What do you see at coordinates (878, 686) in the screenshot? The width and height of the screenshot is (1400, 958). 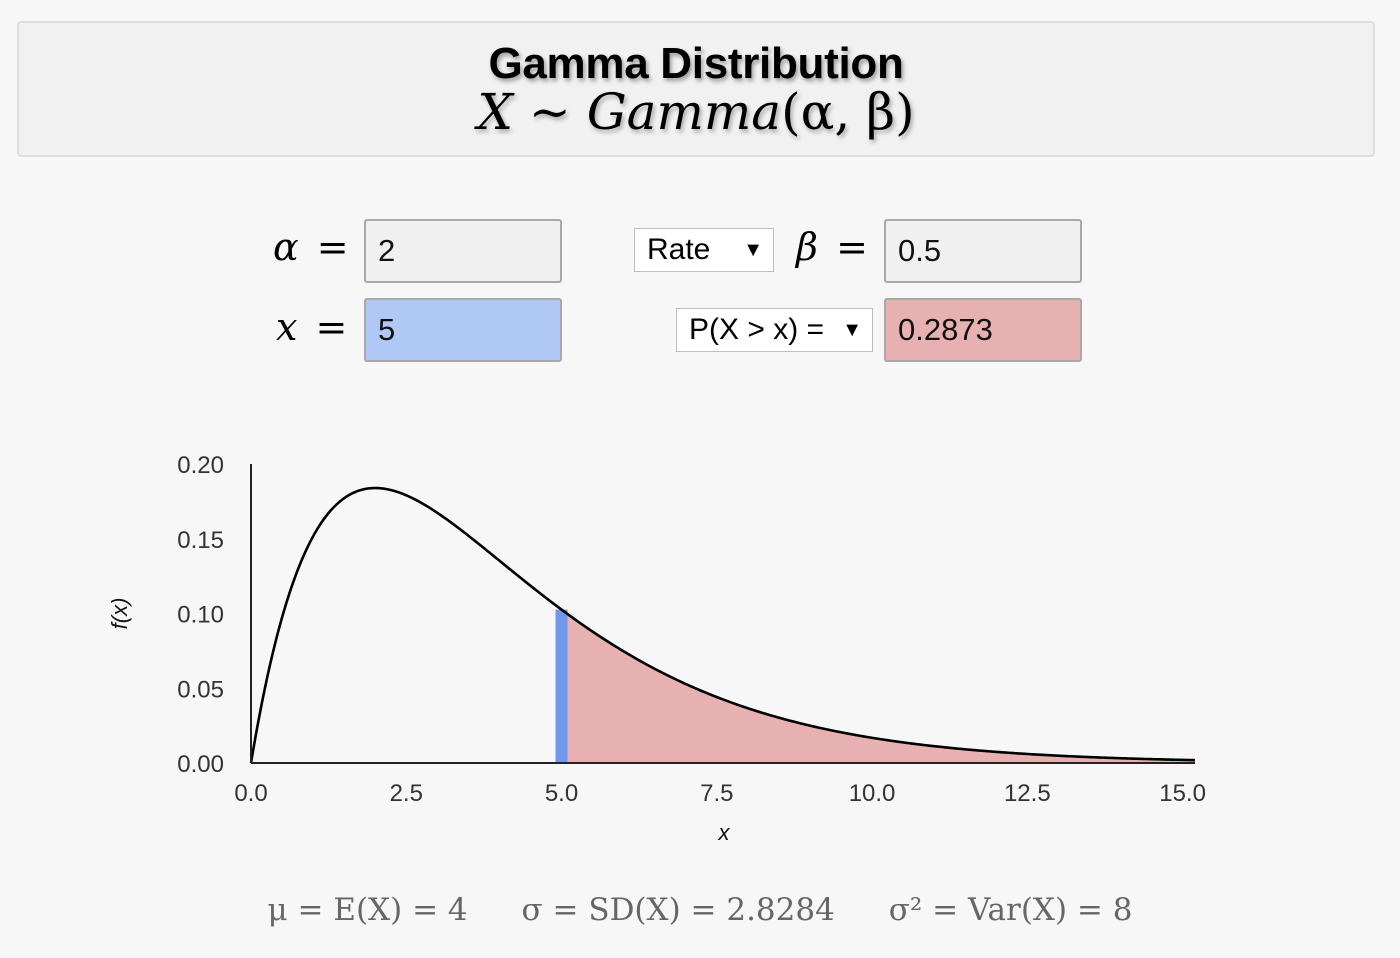 I see `shaded-area` at bounding box center [878, 686].